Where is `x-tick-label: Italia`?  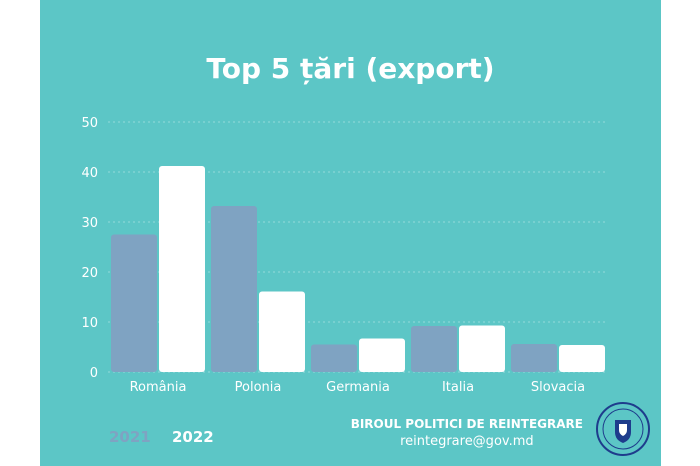
x-tick-label: Italia is located at coordinates (458, 387).